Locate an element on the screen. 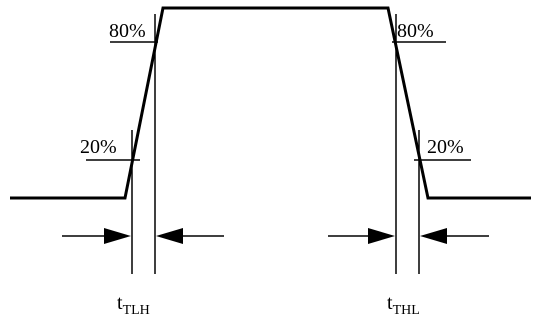 Image resolution: width=533 pixels, height=322 pixels. left-80-label: 80% is located at coordinates (127, 31).